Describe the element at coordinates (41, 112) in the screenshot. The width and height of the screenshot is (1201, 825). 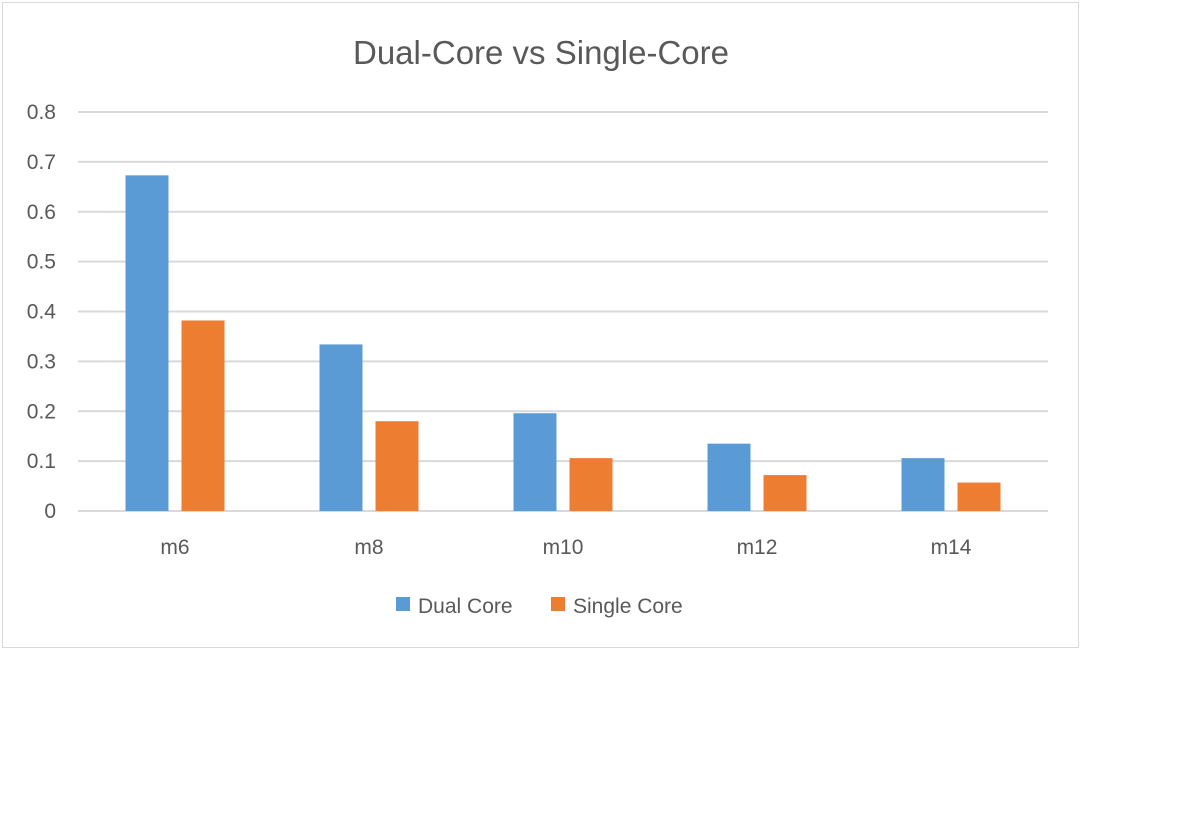
I see `y-tick-label: 0.8` at that location.